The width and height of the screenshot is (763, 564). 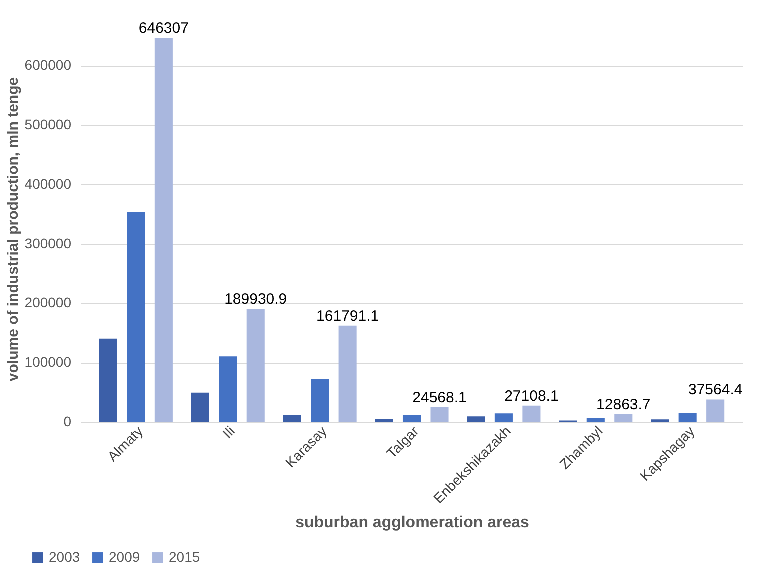 What do you see at coordinates (48, 65) in the screenshot?
I see `y-tick-label: 600000` at bounding box center [48, 65].